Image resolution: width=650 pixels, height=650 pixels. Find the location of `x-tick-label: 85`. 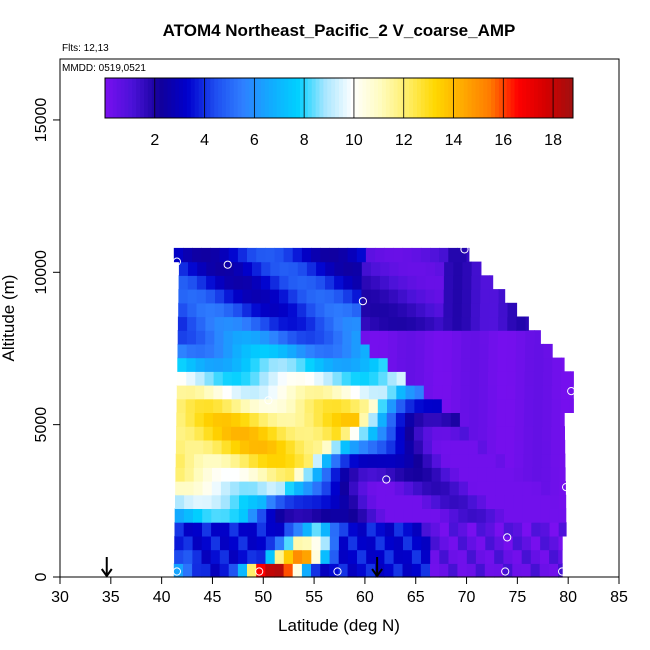

x-tick-label: 85 is located at coordinates (619, 597).